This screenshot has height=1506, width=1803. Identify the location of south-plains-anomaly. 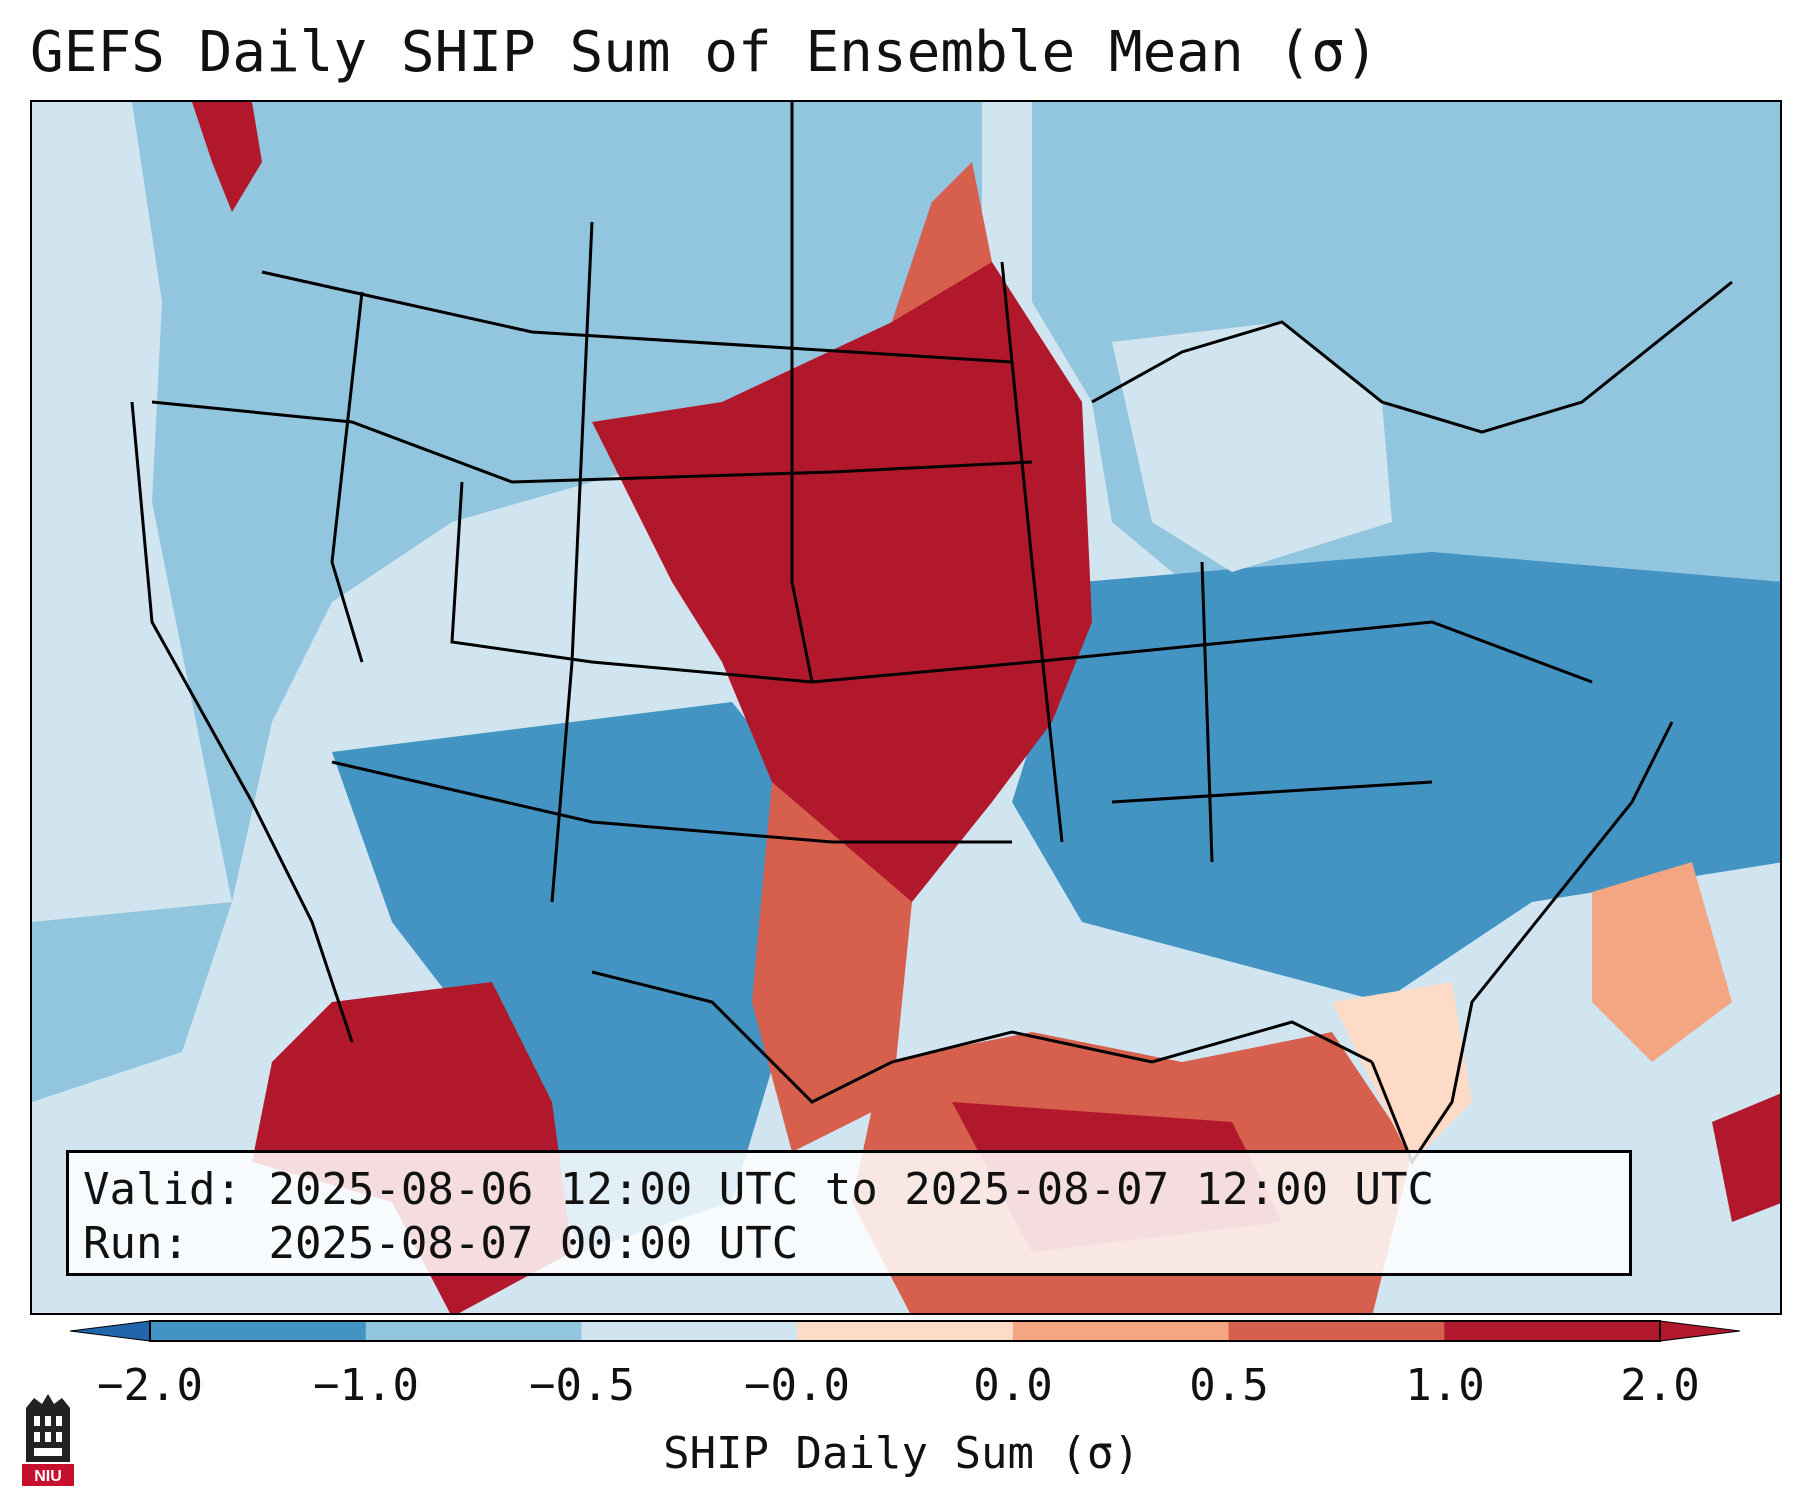
(832, 967).